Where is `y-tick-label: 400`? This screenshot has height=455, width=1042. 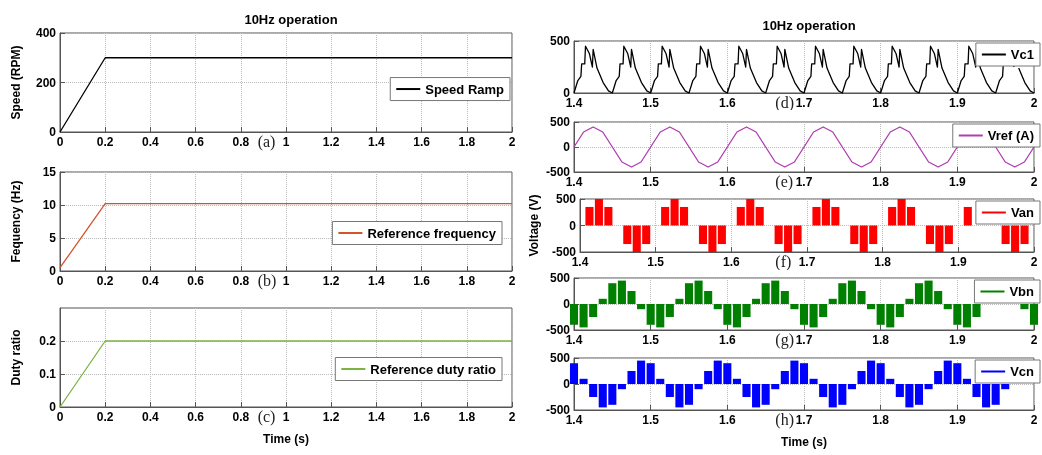 y-tick-label: 400 is located at coordinates (46, 33).